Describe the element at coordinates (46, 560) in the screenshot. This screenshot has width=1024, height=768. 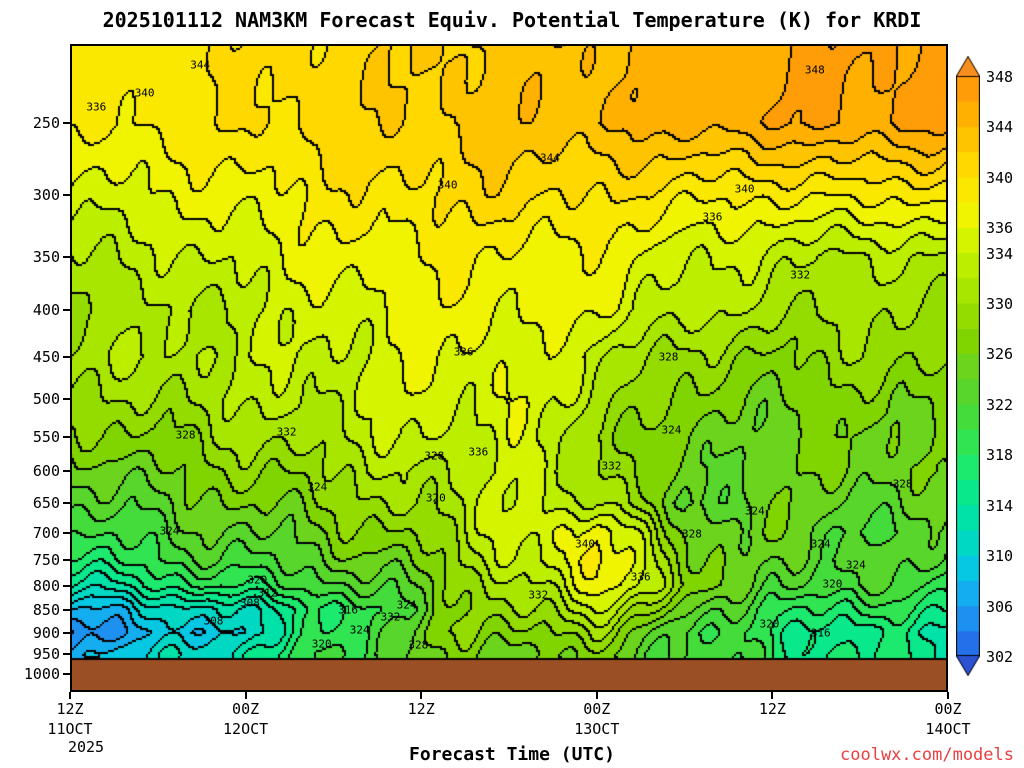
I see `y-tick-label: 750` at that location.